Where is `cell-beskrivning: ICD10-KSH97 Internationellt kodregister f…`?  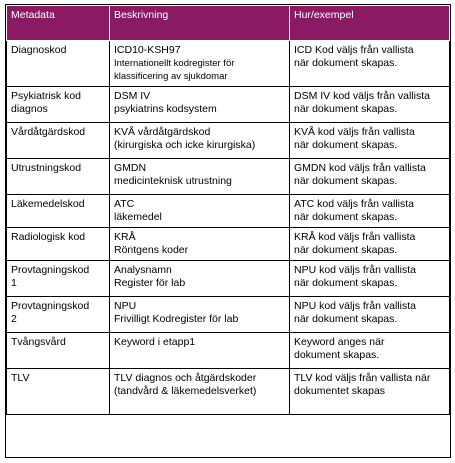 cell-beskrivning: ICD10-KSH97 Internationellt kodregister f… is located at coordinates (199, 63).